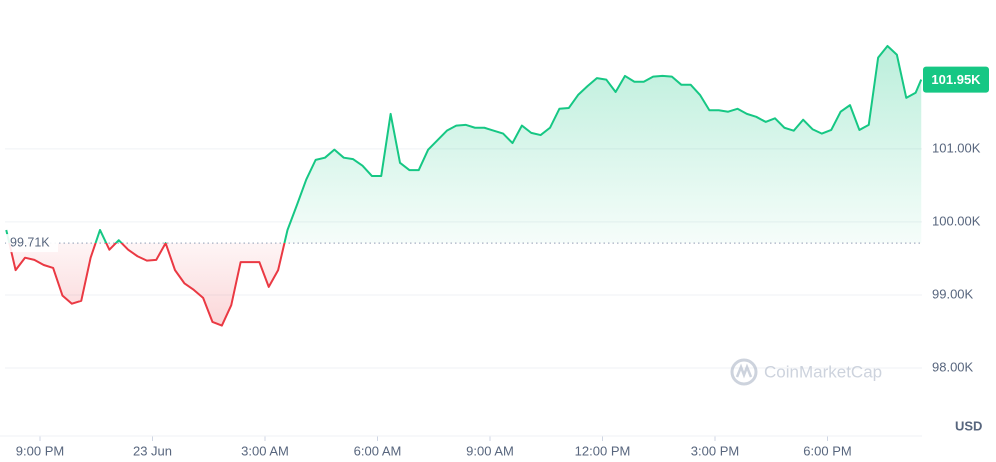 The width and height of the screenshot is (996, 462). I want to click on watermark-logo, so click(744, 372).